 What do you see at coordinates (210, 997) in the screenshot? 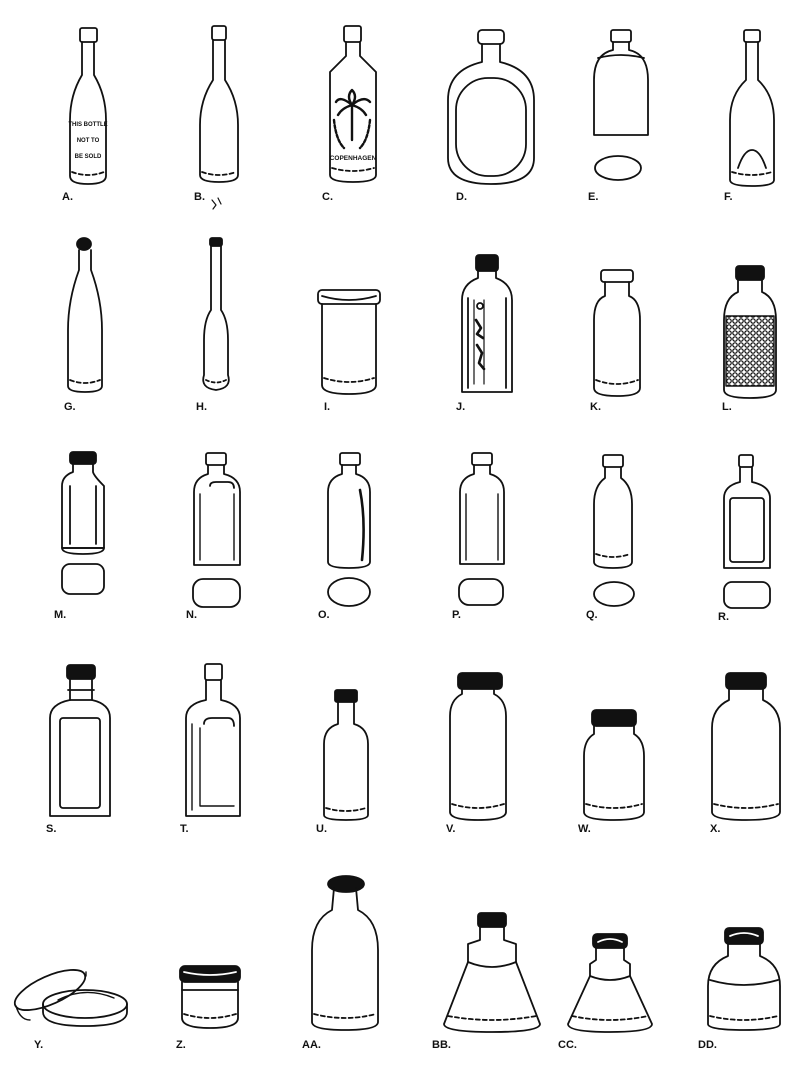
I see `jar-z` at bounding box center [210, 997].